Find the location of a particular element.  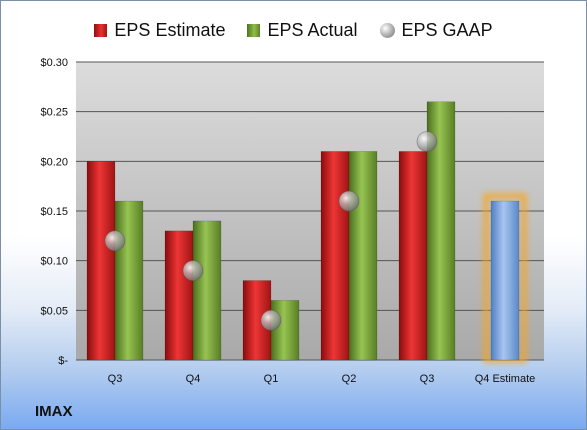

y-tick-label: $0.05 is located at coordinates (54, 311).